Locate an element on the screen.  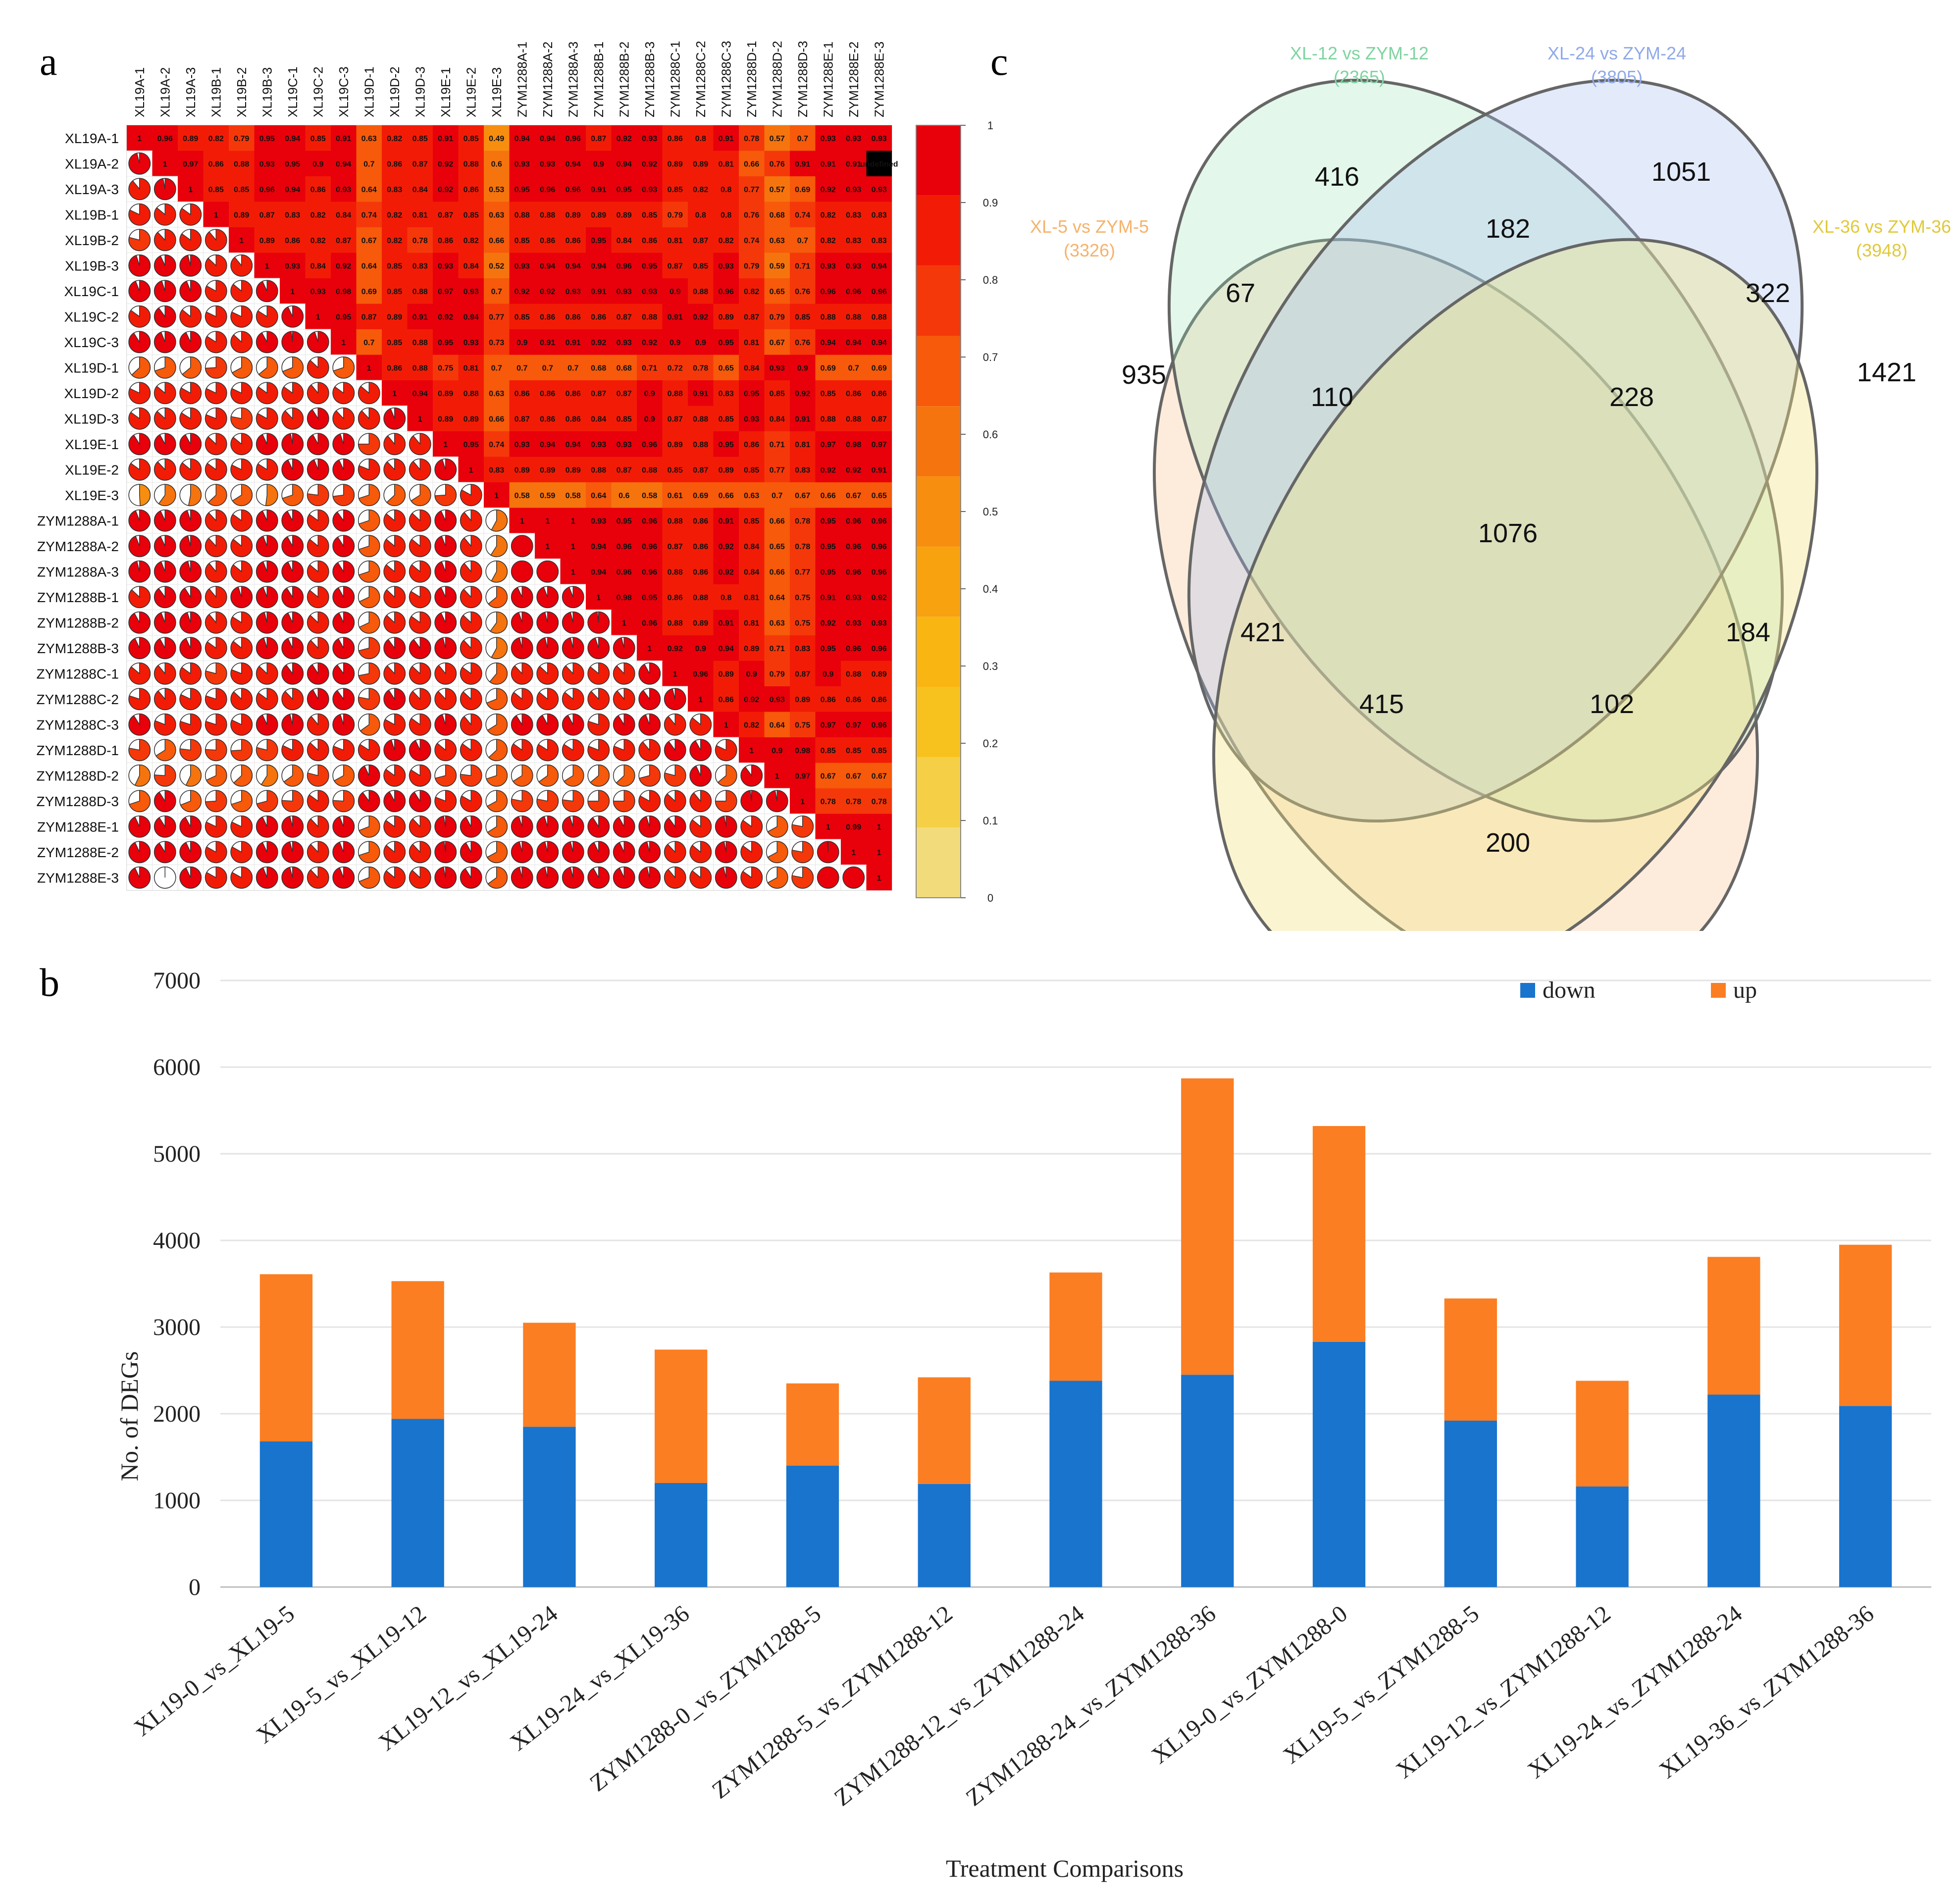
heatmap-value: 0.77 is located at coordinates (803, 572).